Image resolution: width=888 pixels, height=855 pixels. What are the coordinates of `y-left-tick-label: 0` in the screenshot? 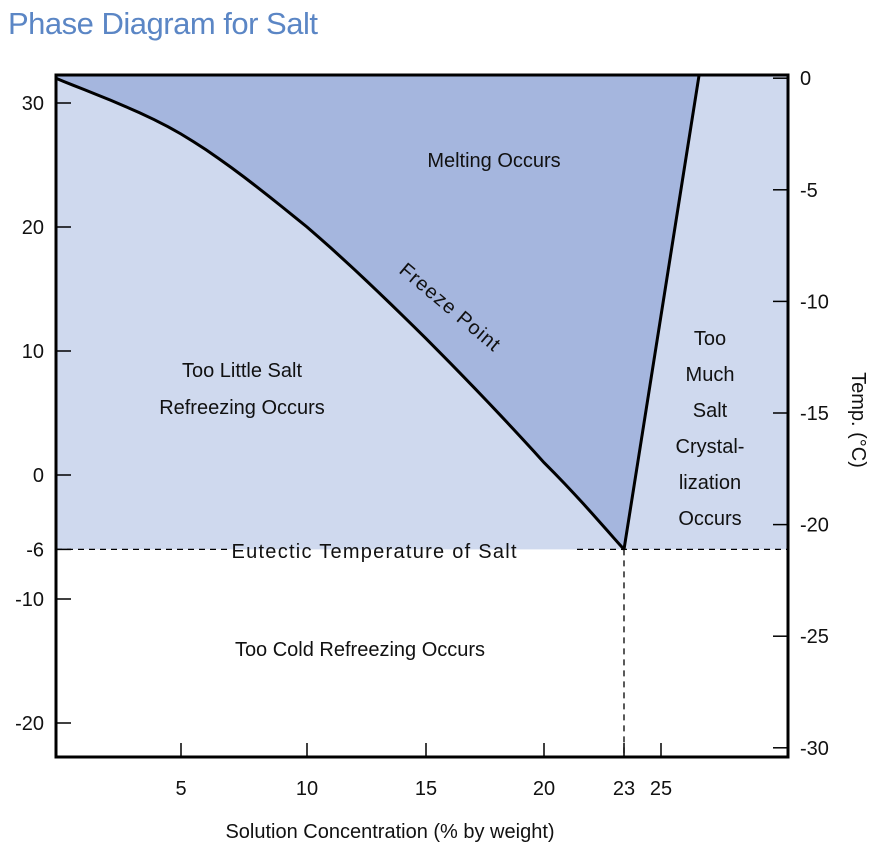 It's located at (38, 476).